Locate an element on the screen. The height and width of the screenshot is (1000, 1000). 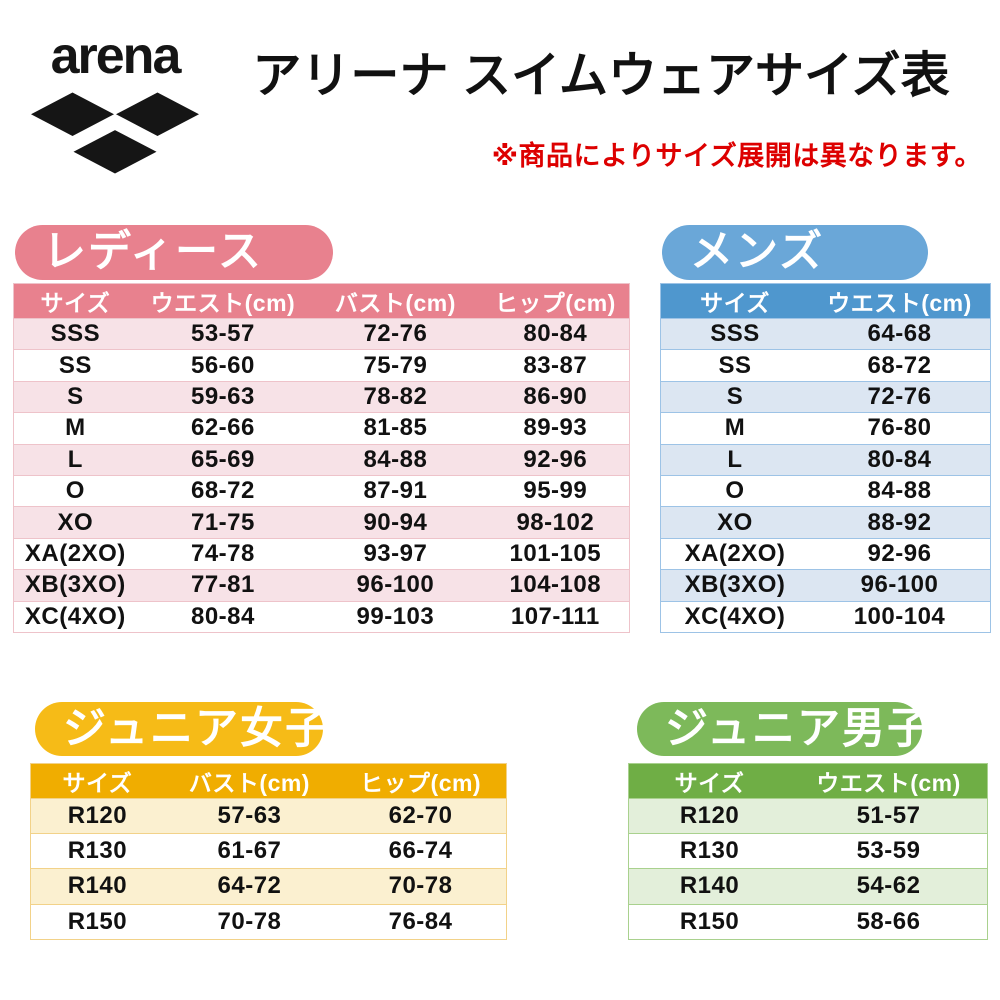
table-row: XB(3XO) 77-81 96-100 104-108 is located at coordinates (321, 585).